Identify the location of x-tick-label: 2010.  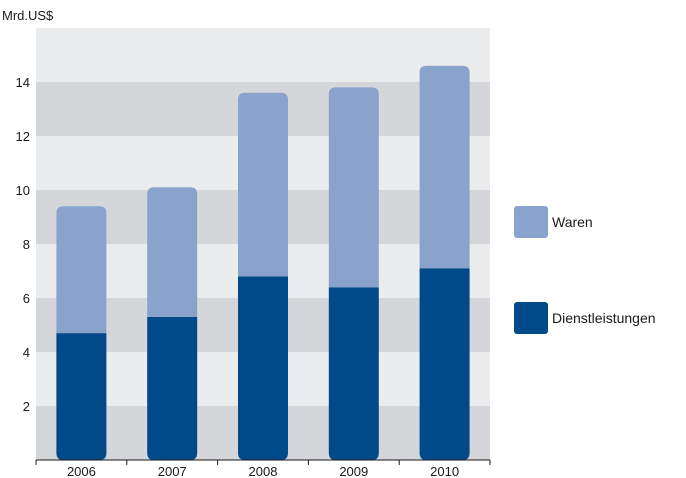
(444, 471).